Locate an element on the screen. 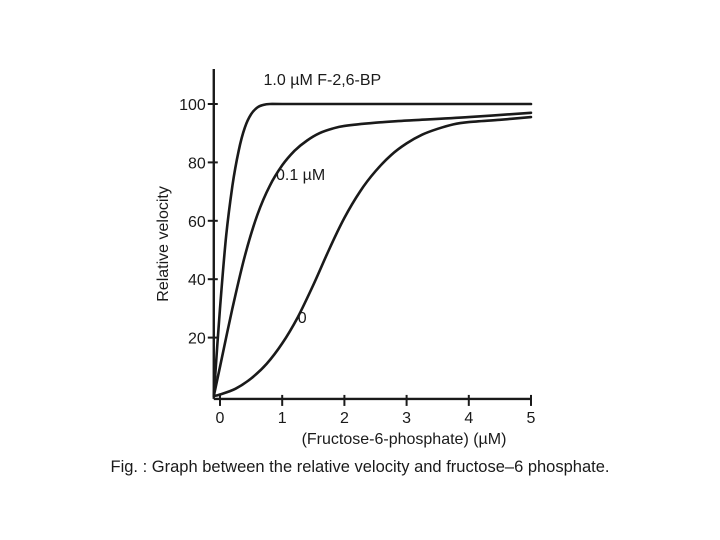  series-label-1: 1.0 µM F-2,6-BP is located at coordinates (323, 80).